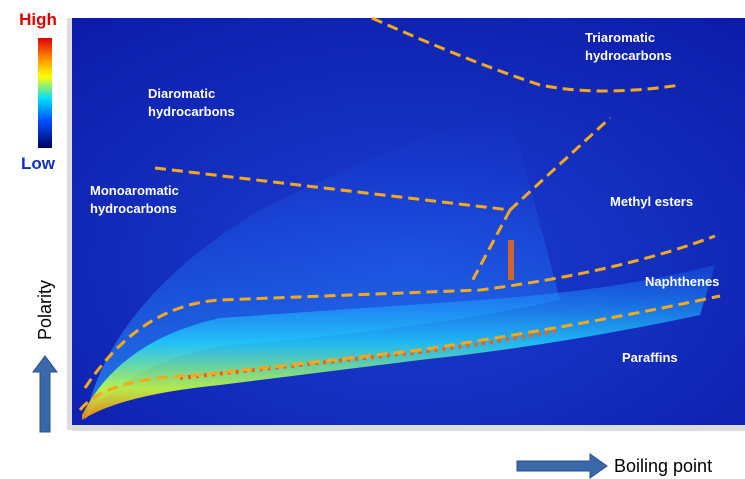 The image size is (745, 479). Describe the element at coordinates (38, 163) in the screenshot. I see `colorbar-low: Low` at that location.